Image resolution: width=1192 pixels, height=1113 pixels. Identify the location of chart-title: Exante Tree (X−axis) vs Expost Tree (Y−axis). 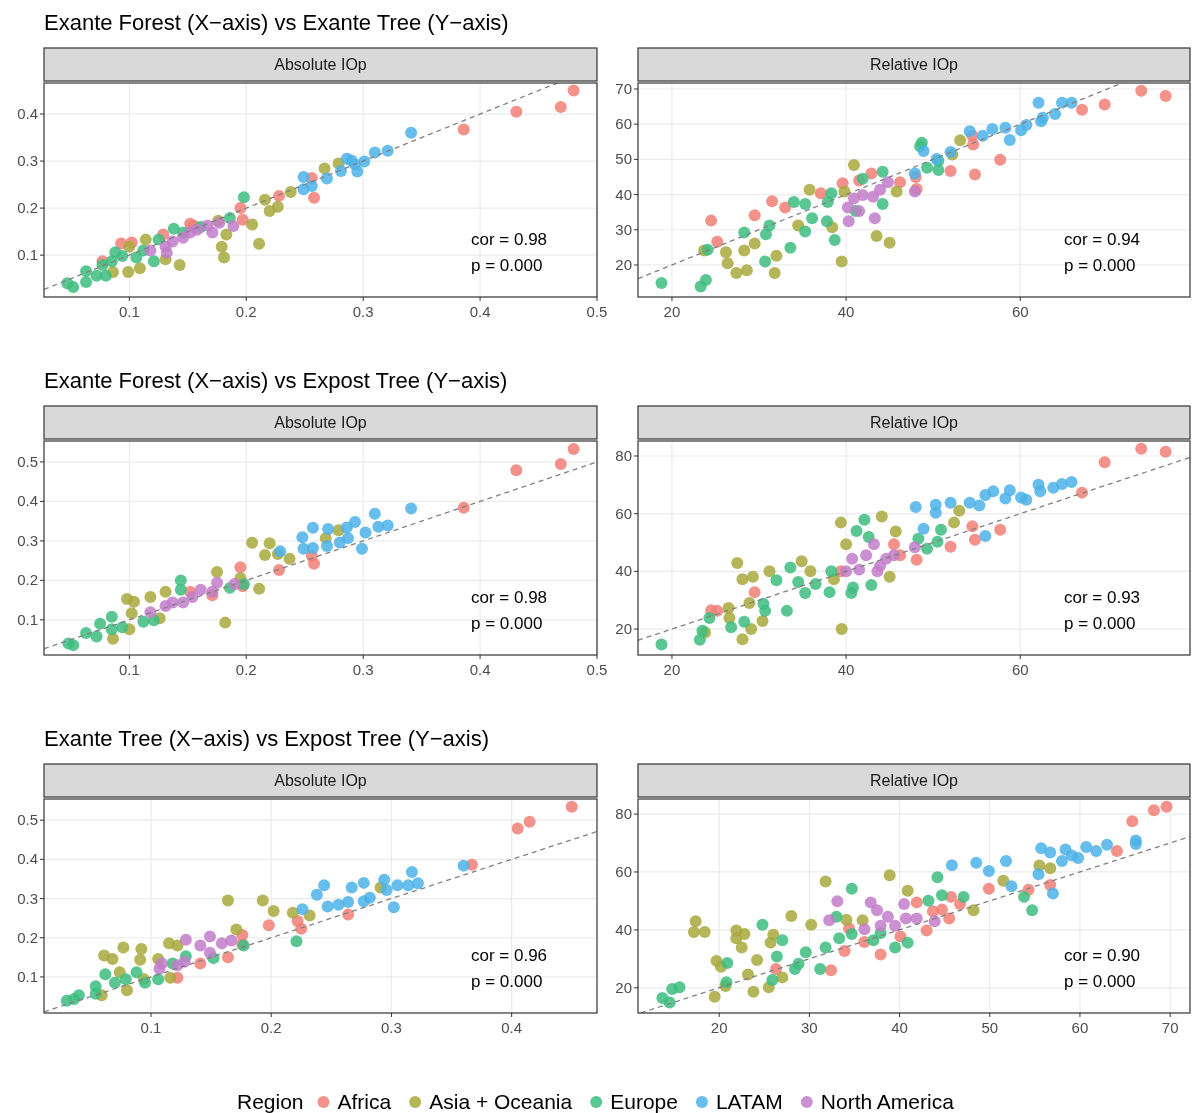
(267, 738).